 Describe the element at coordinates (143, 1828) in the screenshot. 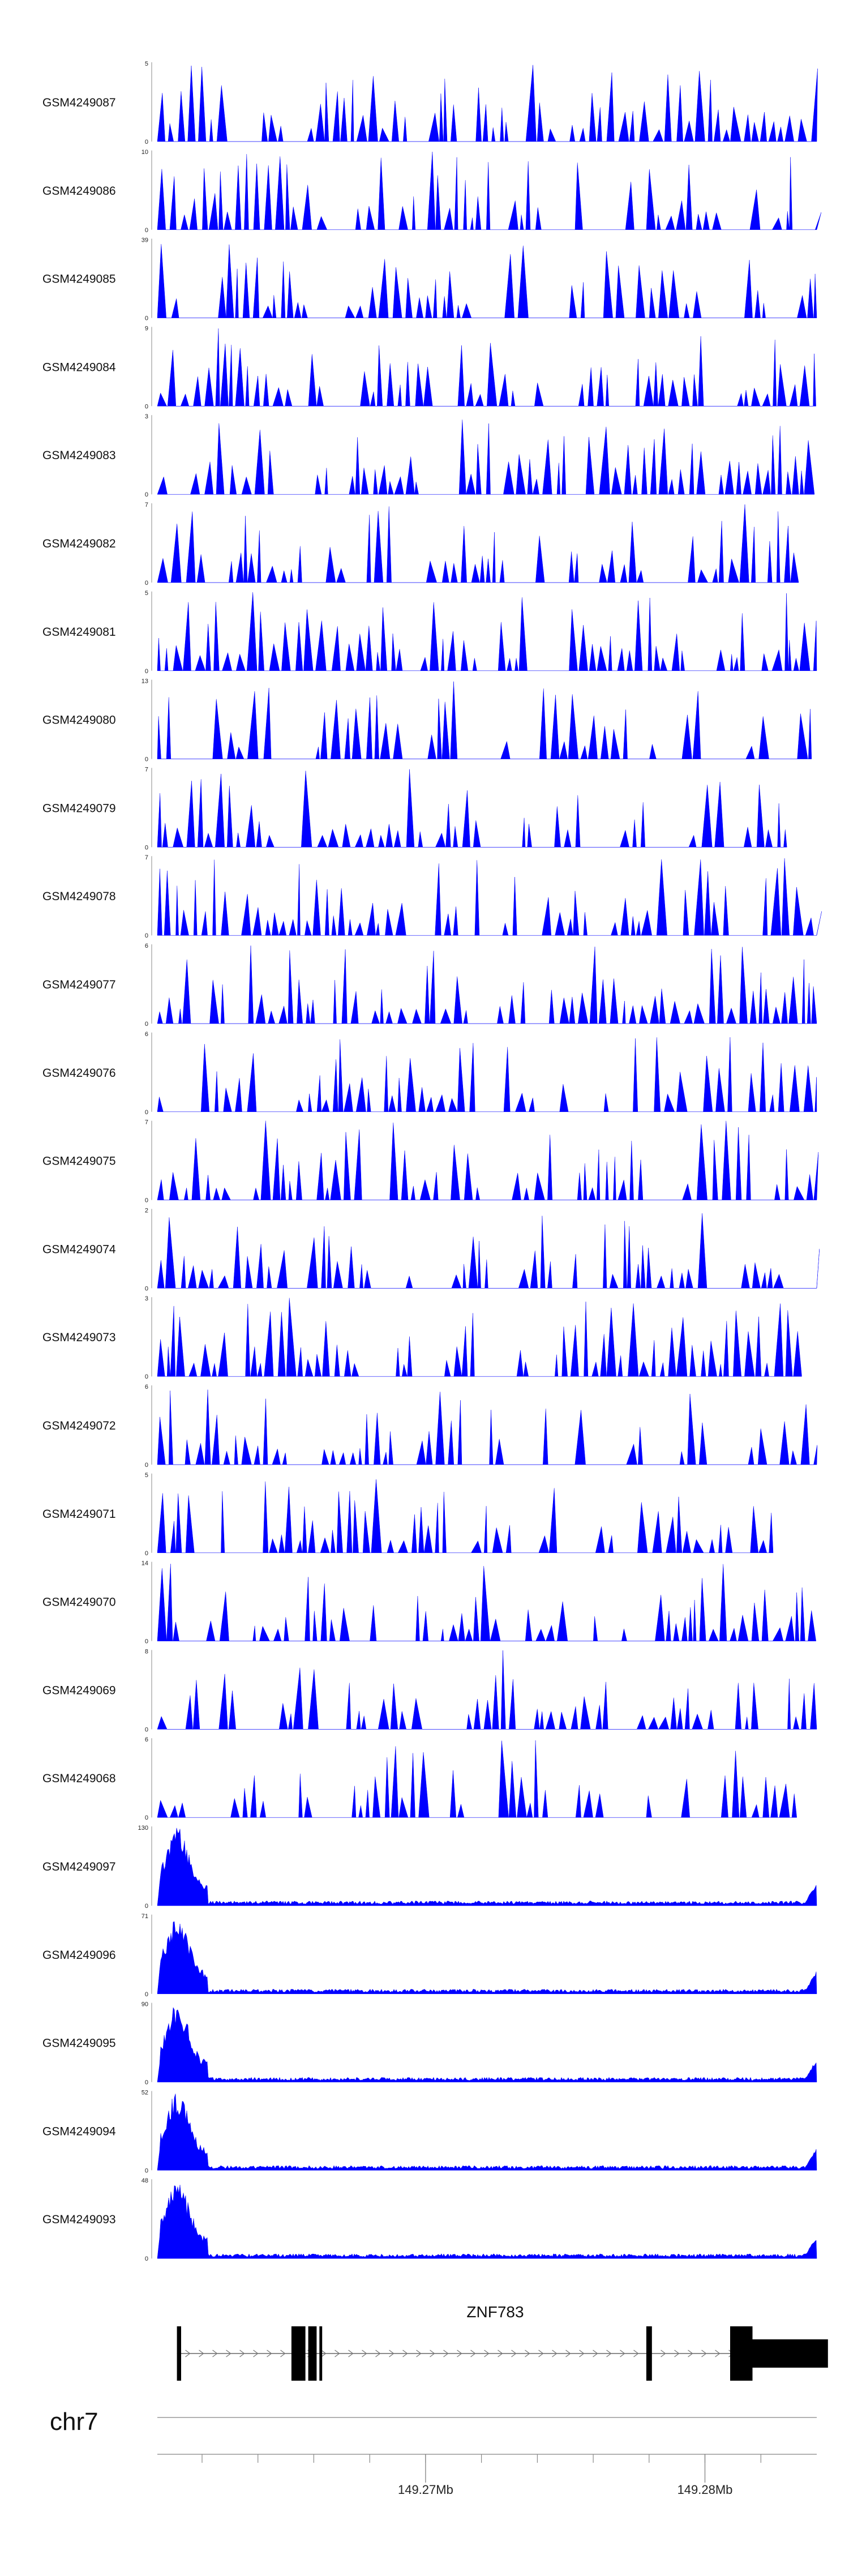

I see `y-max-tick: 130` at that location.